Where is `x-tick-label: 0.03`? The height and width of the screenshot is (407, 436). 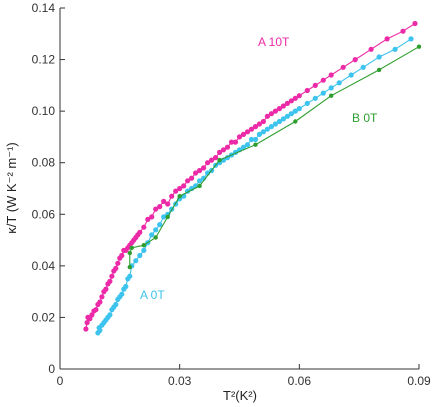
x-tick-label: 0.03 is located at coordinates (180, 381).